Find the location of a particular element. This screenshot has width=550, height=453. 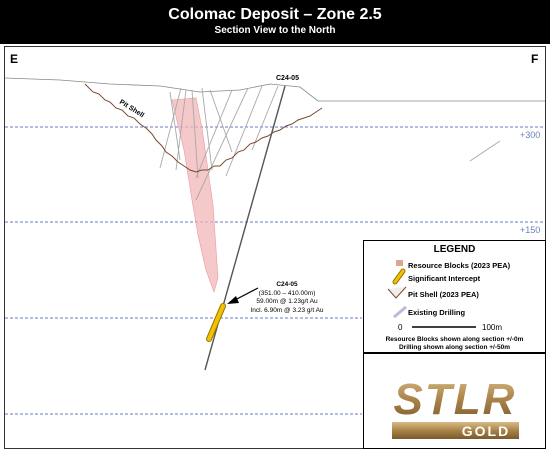

topography-line is located at coordinates (274, 89).